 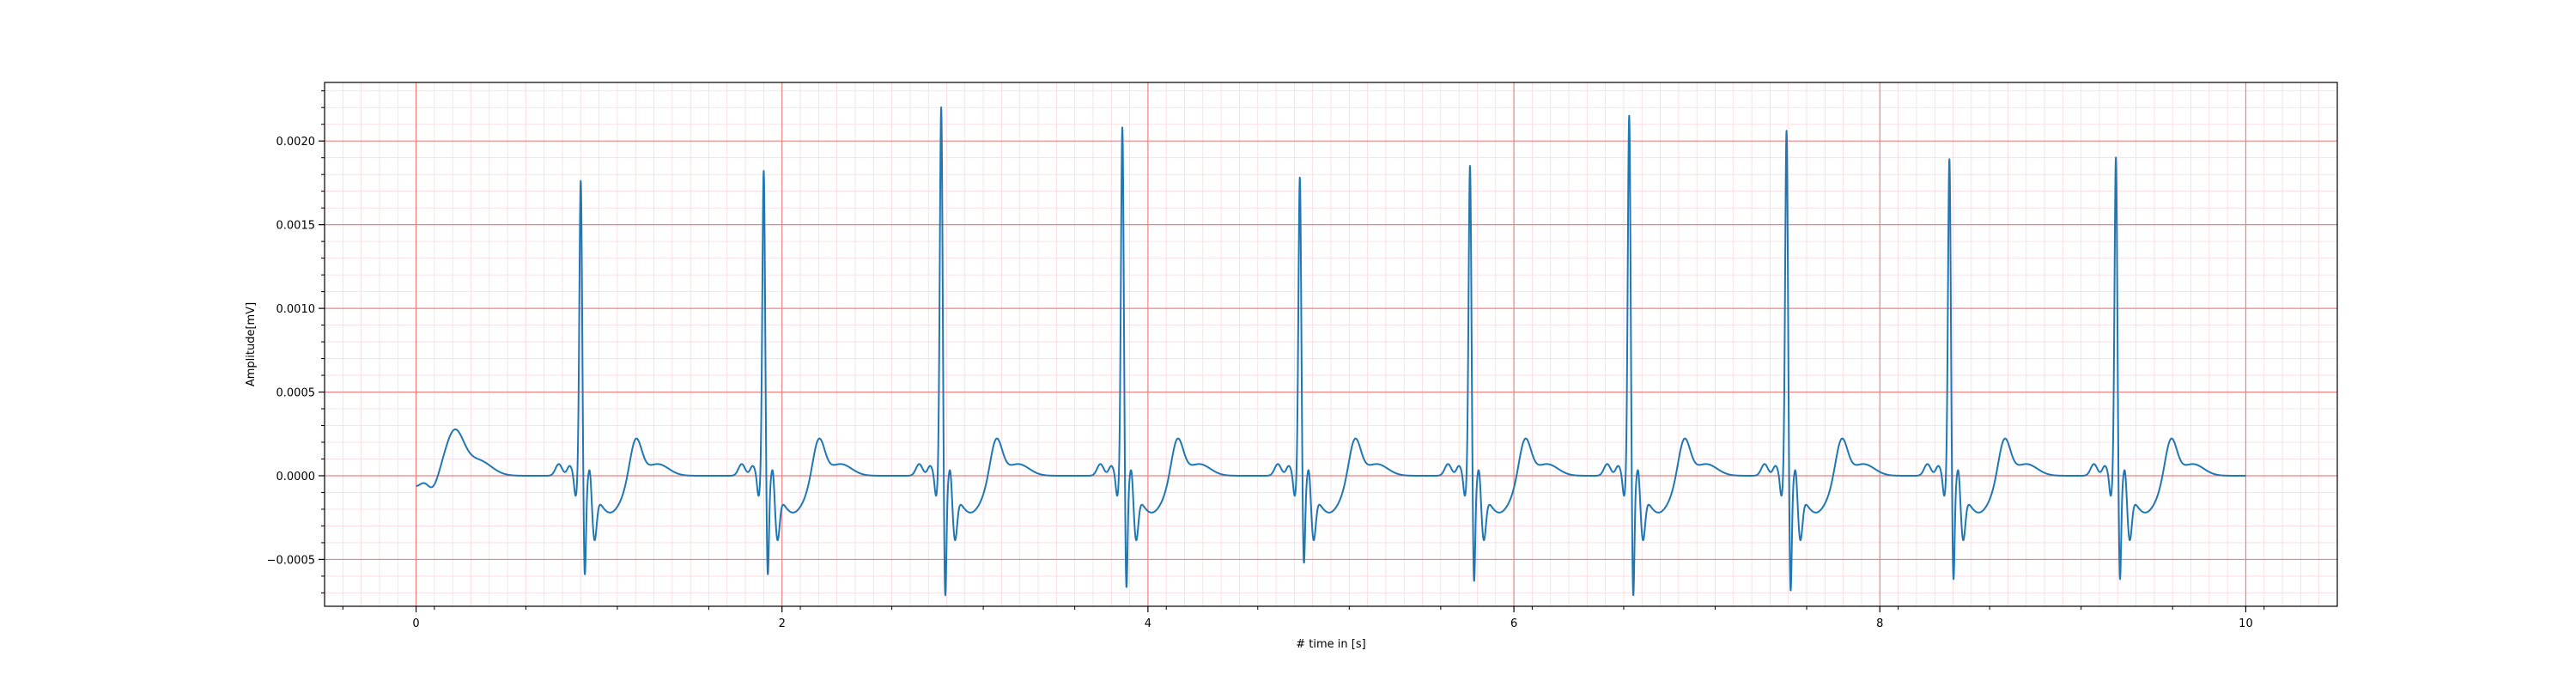 What do you see at coordinates (296, 309) in the screenshot?
I see `y-tick-label: 0.0010` at bounding box center [296, 309].